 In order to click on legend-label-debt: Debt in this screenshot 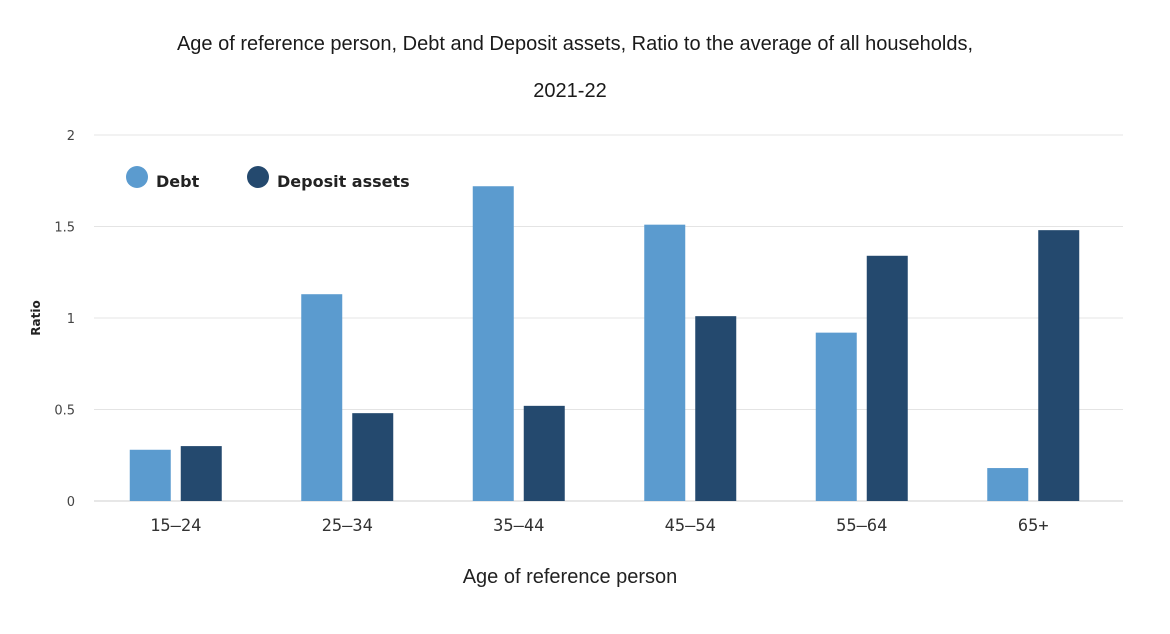, I will do `click(178, 181)`.